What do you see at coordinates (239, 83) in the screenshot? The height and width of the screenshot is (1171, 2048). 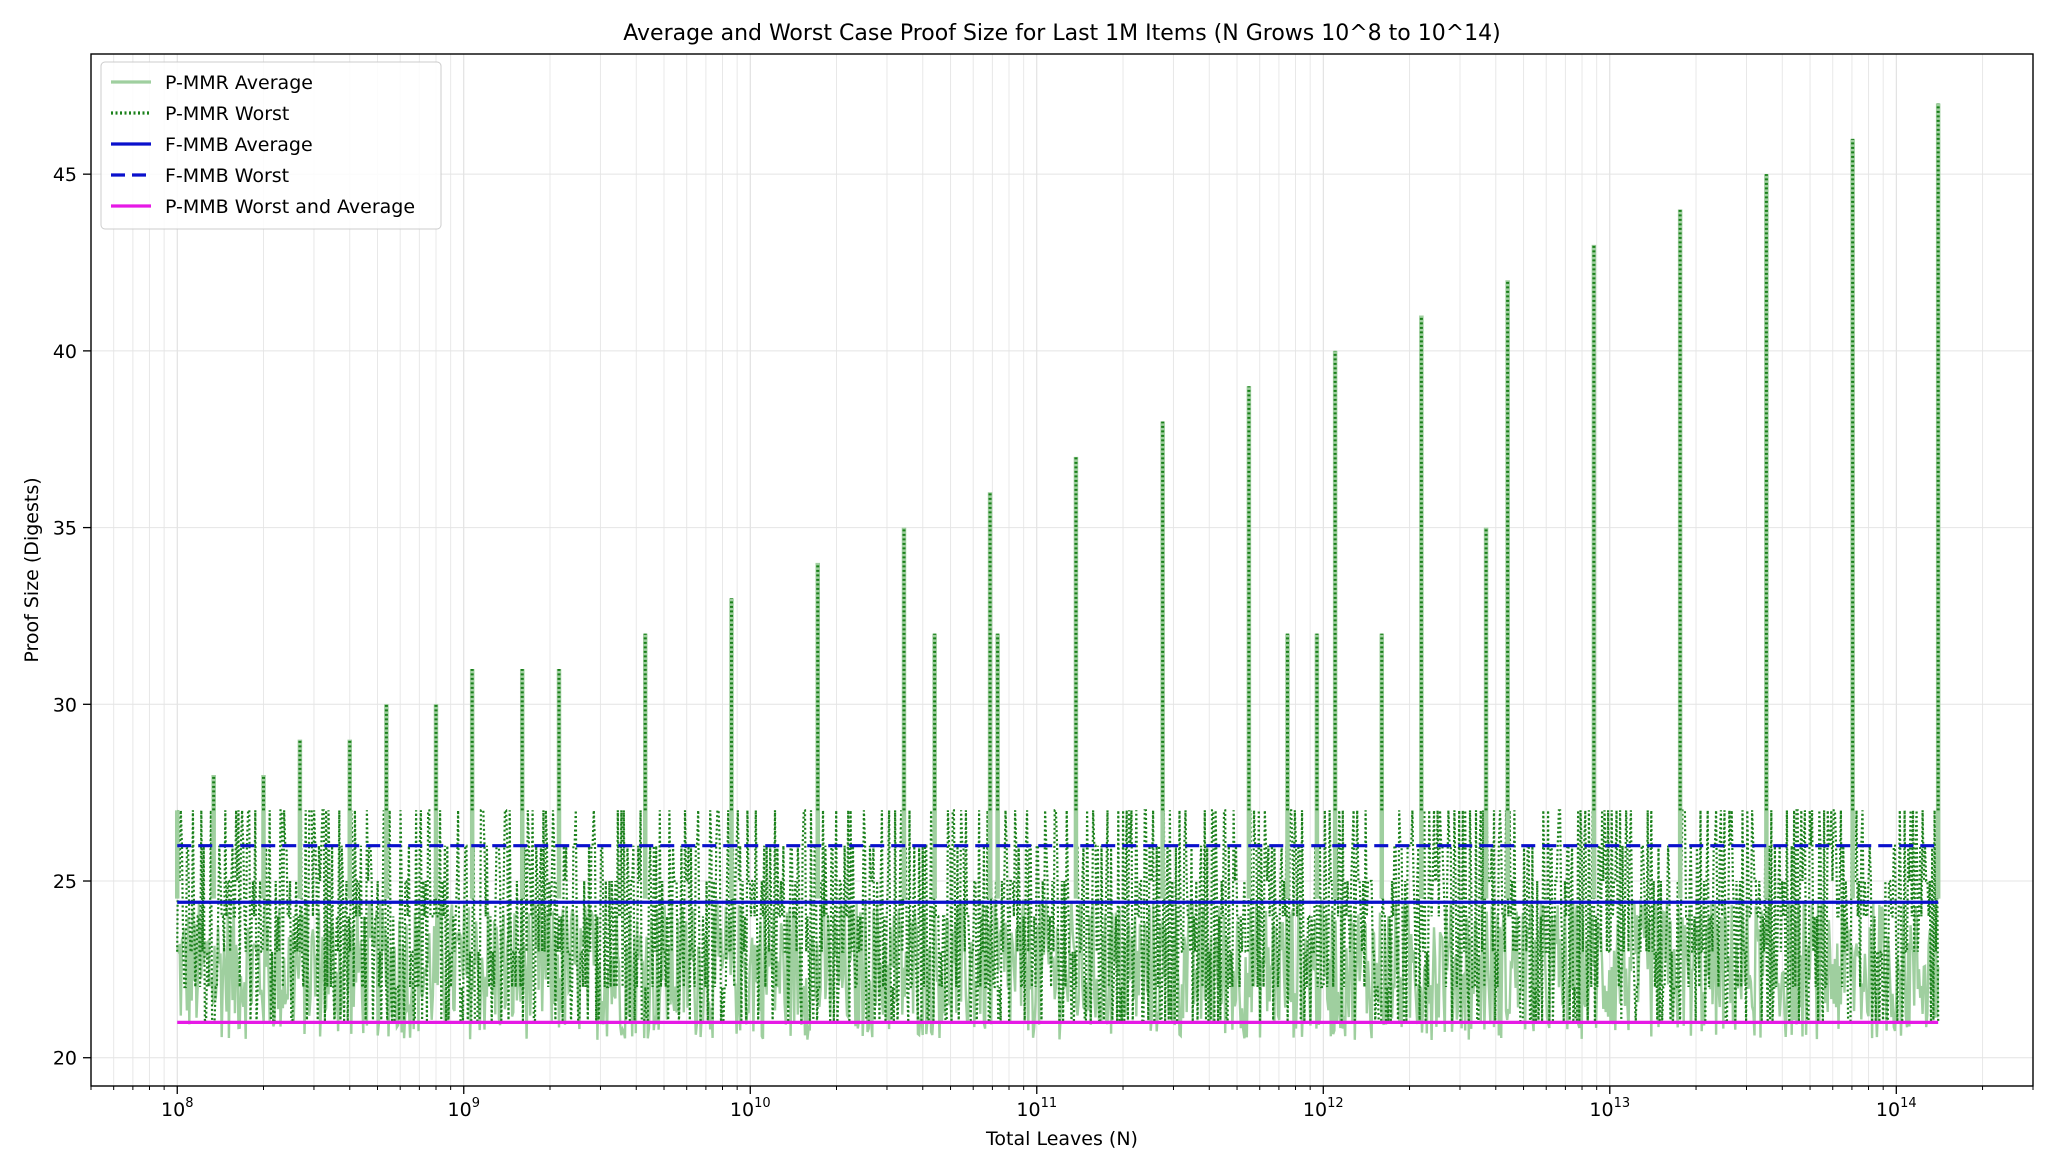 I see `legend-label: P-MMR Average` at bounding box center [239, 83].